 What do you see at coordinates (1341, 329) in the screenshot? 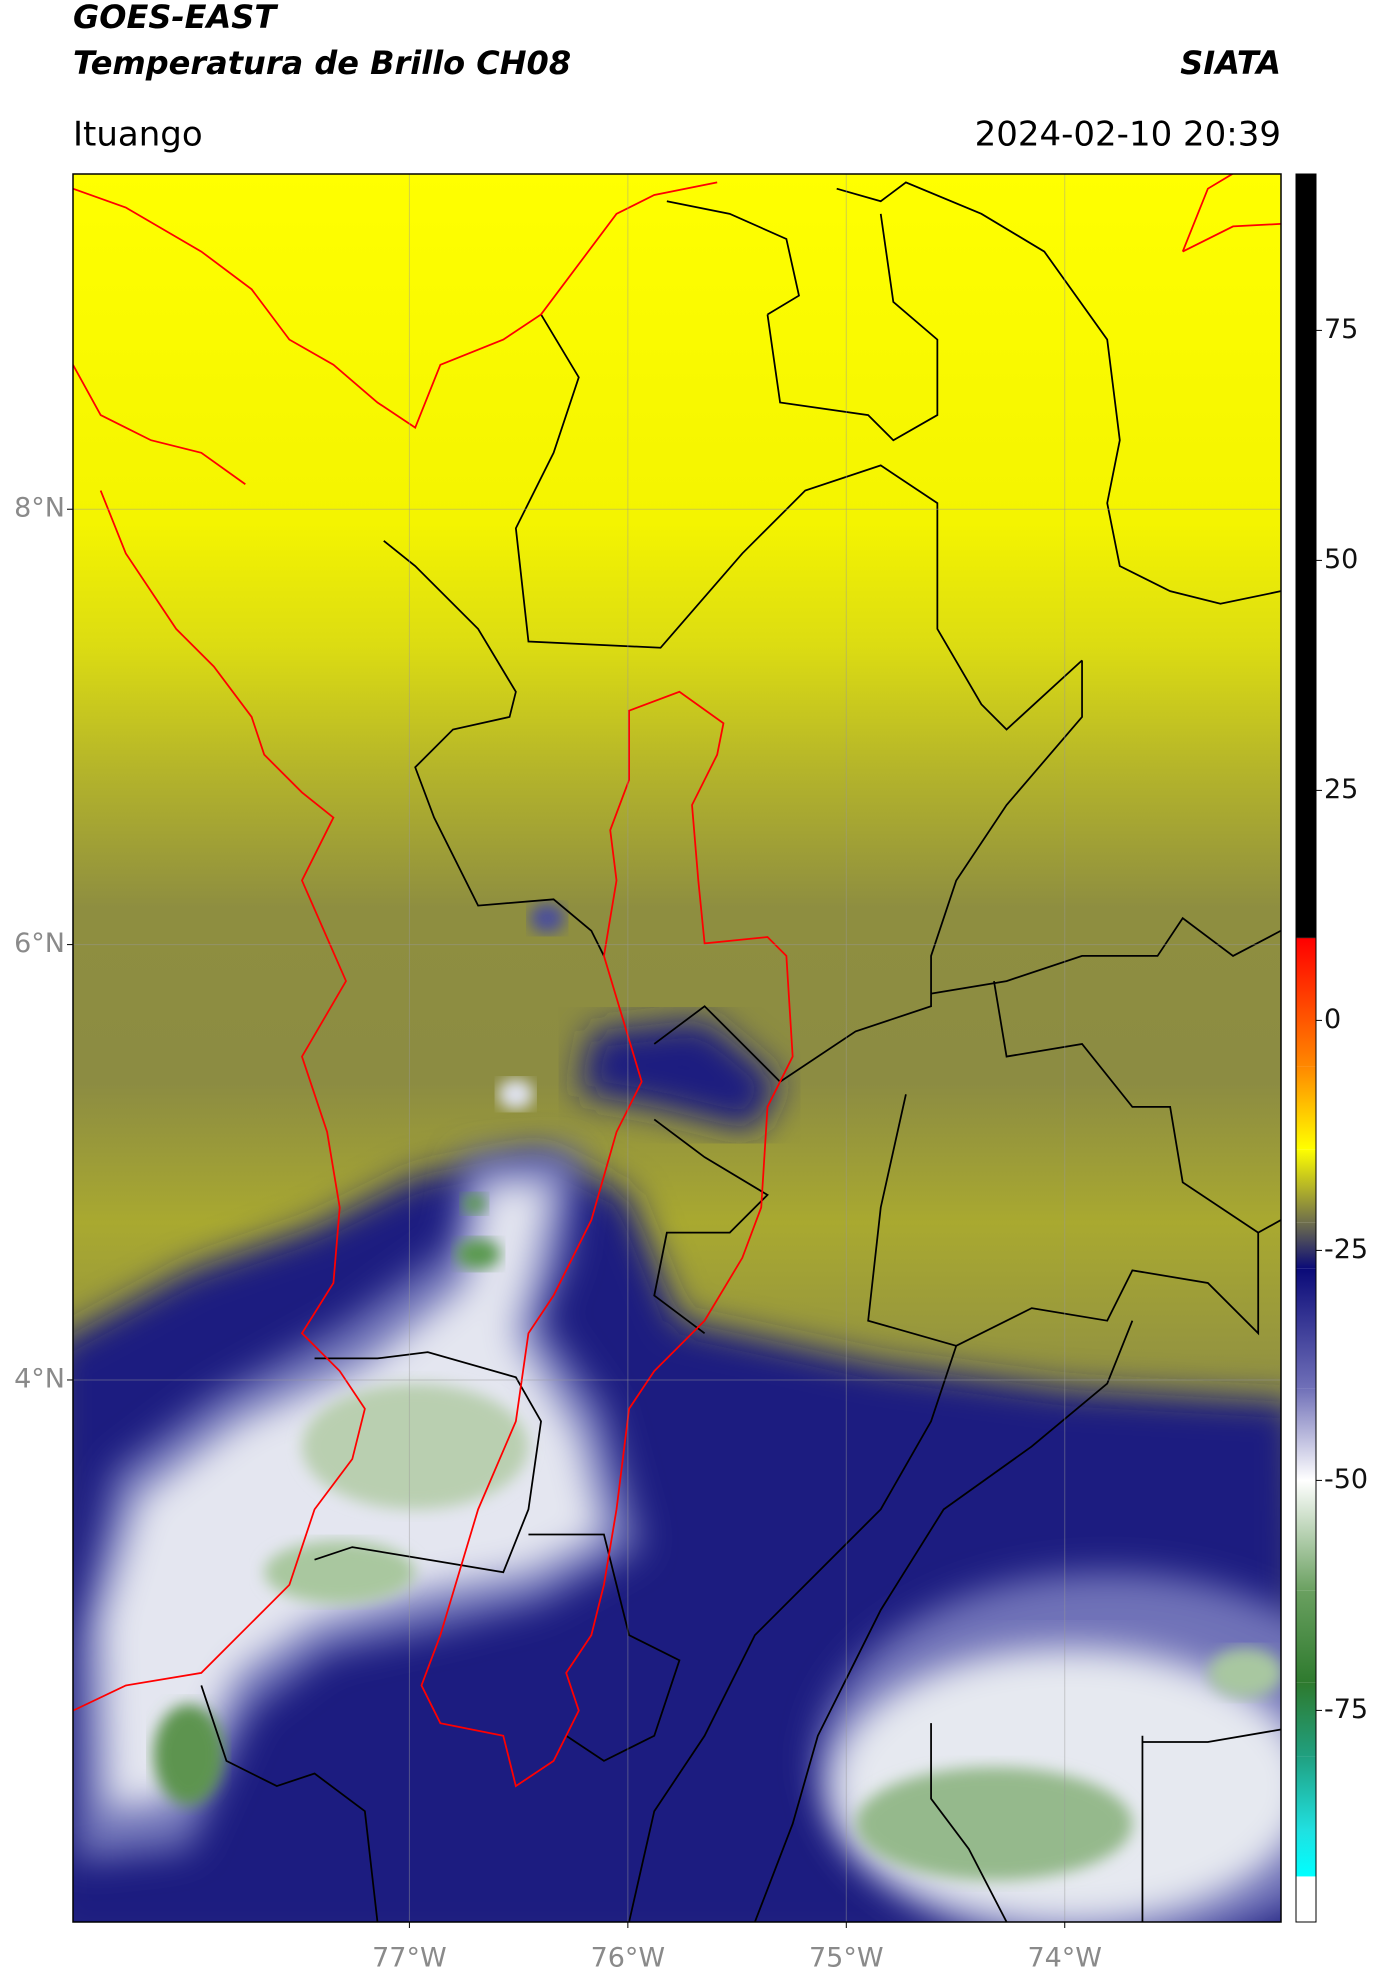
I see `colorbar-tick-label: 75` at bounding box center [1341, 329].